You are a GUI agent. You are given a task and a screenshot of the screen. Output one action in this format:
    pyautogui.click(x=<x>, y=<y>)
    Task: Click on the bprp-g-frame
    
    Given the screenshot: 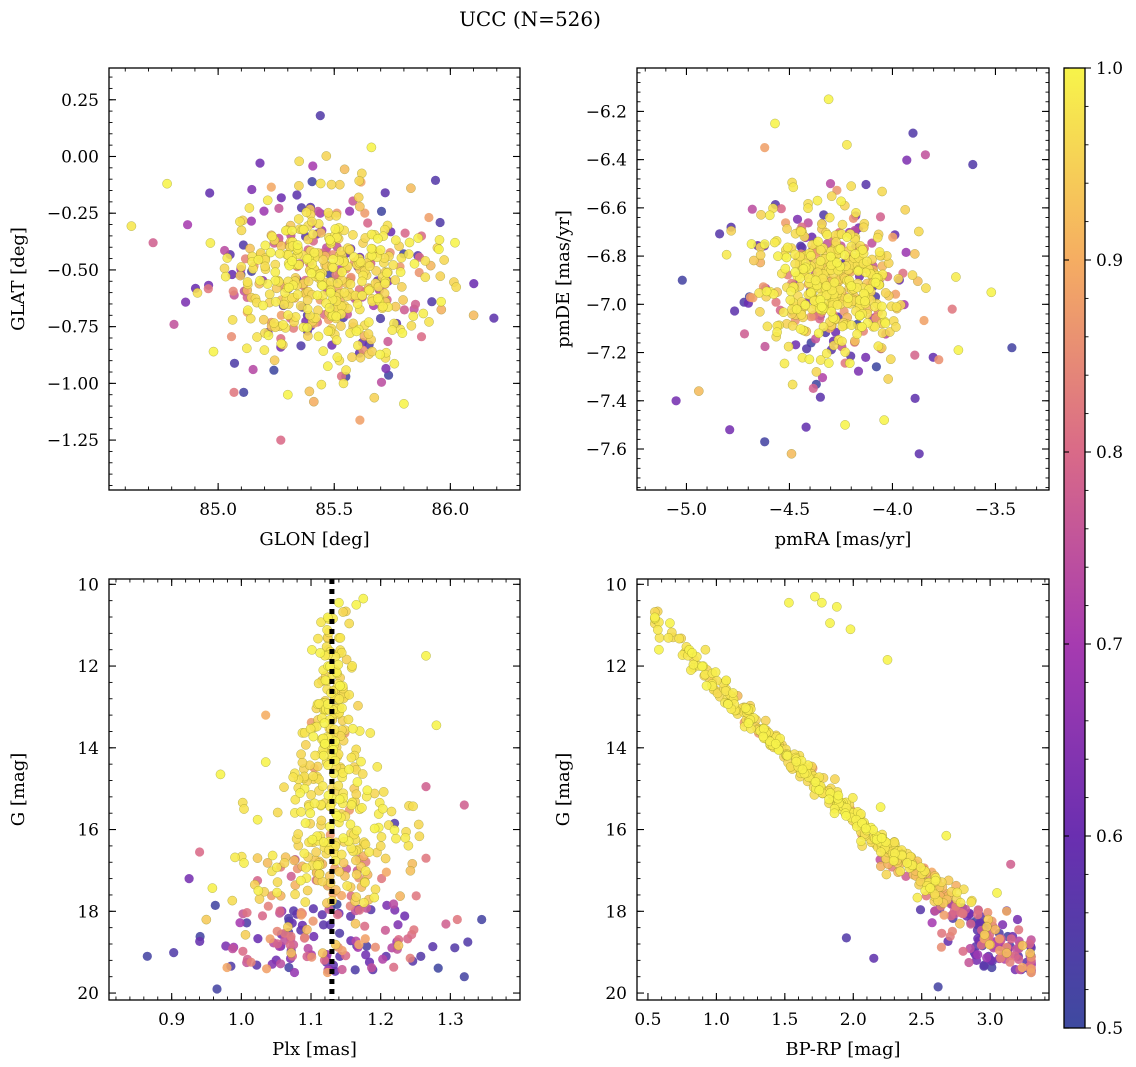 What is the action you would take?
    pyautogui.click(x=843, y=789)
    